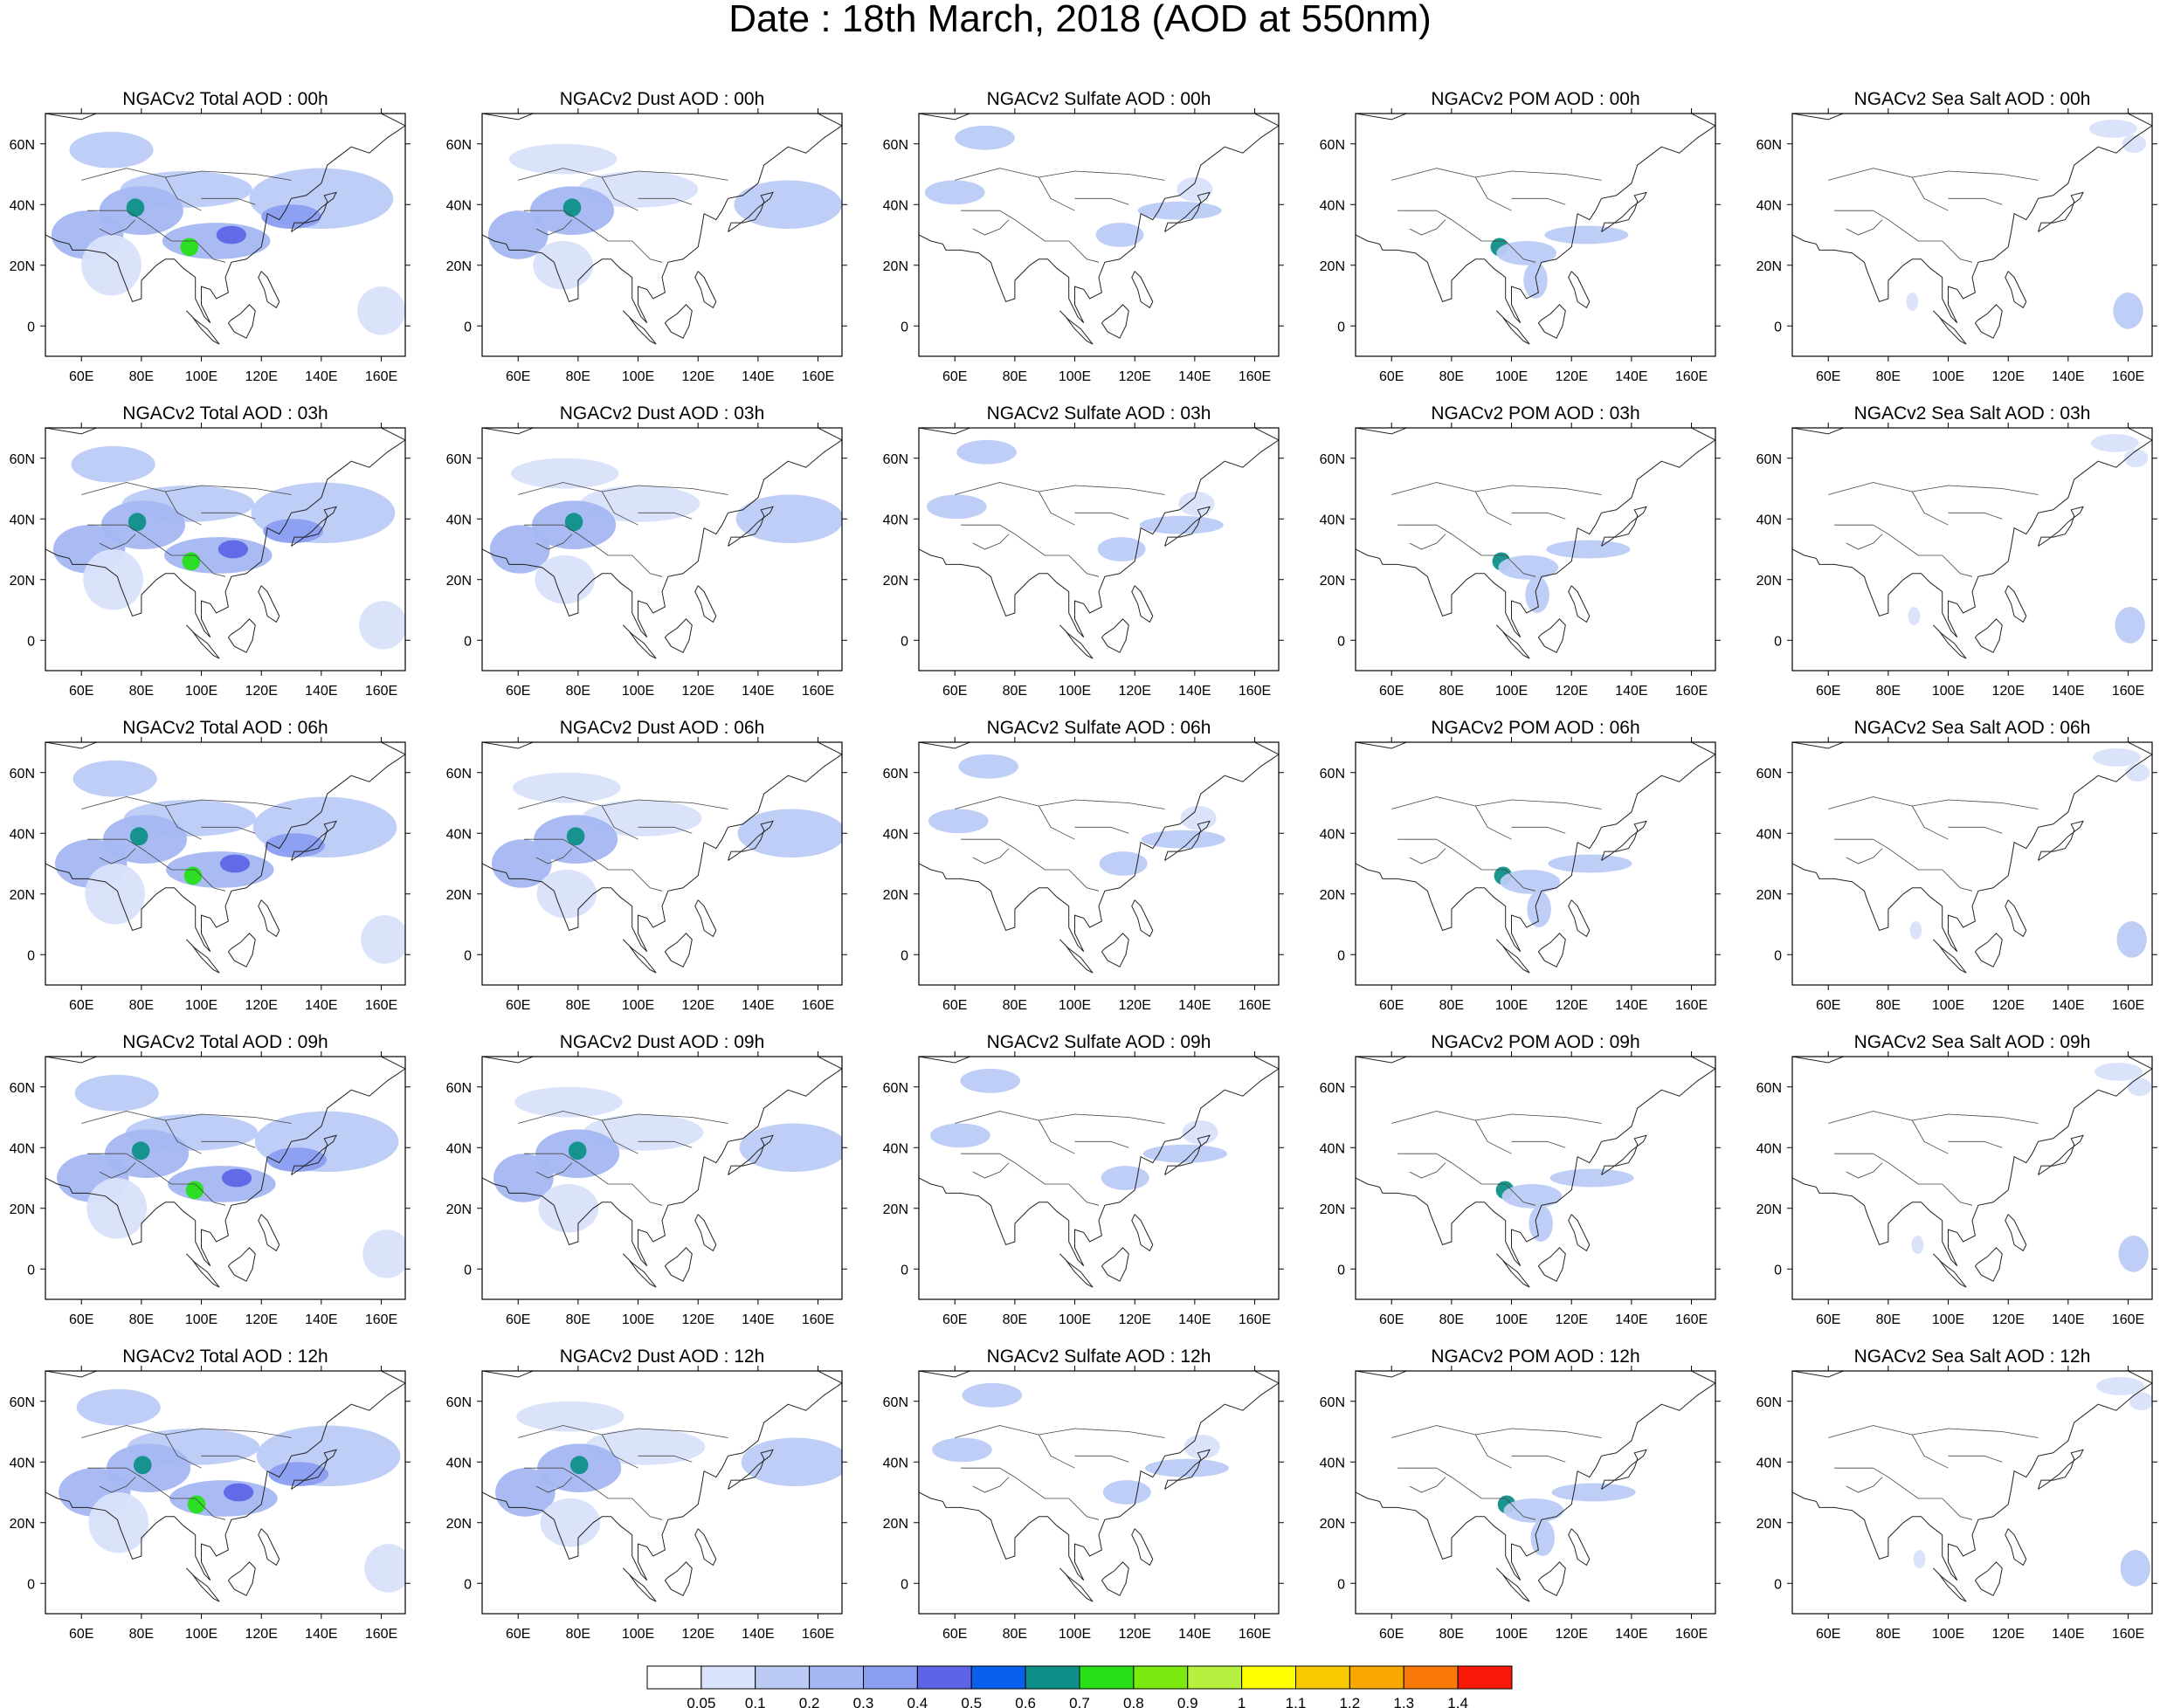 The height and width of the screenshot is (1708, 2160). Describe the element at coordinates (1535, 1042) in the screenshot. I see `panel-title: NGACv2 POM AOD : 09h` at that location.